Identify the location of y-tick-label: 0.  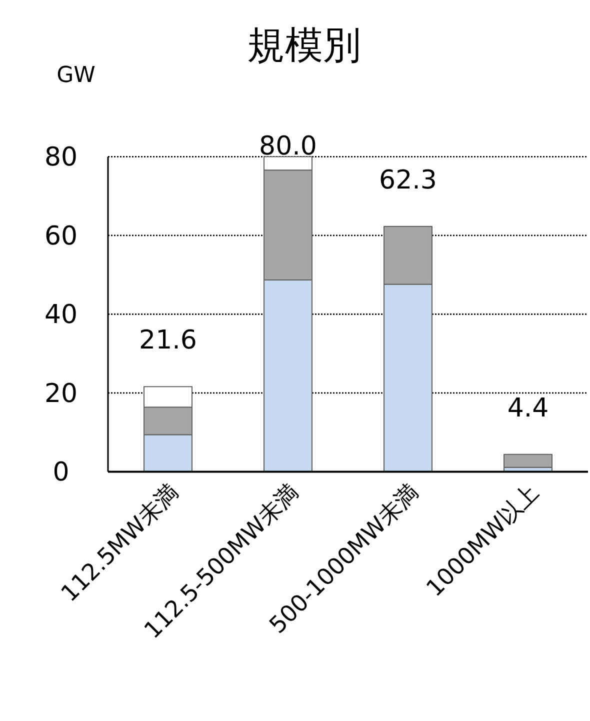
(61, 473).